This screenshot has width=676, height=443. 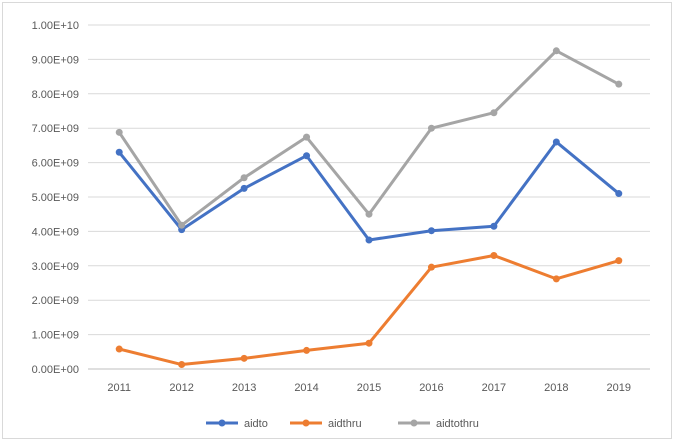 I want to click on y-tick-label: 6.00E+09, so click(x=55, y=164).